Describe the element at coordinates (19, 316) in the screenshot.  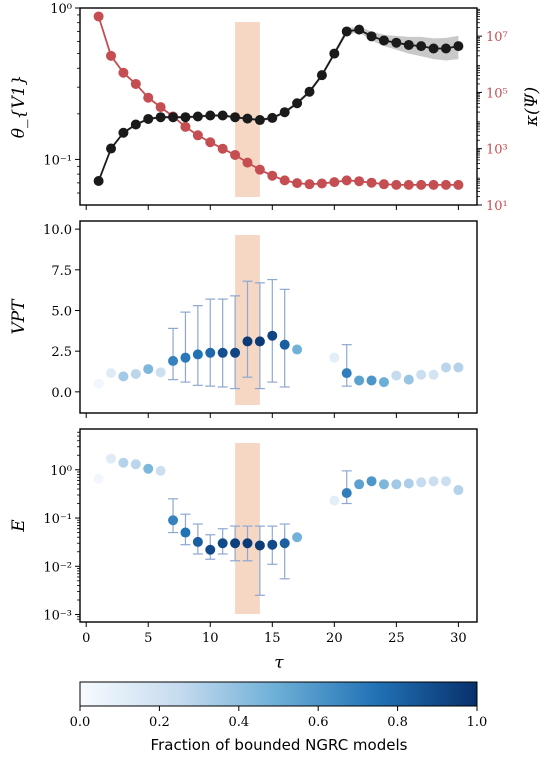
I see `y-axis-label: VPT` at that location.